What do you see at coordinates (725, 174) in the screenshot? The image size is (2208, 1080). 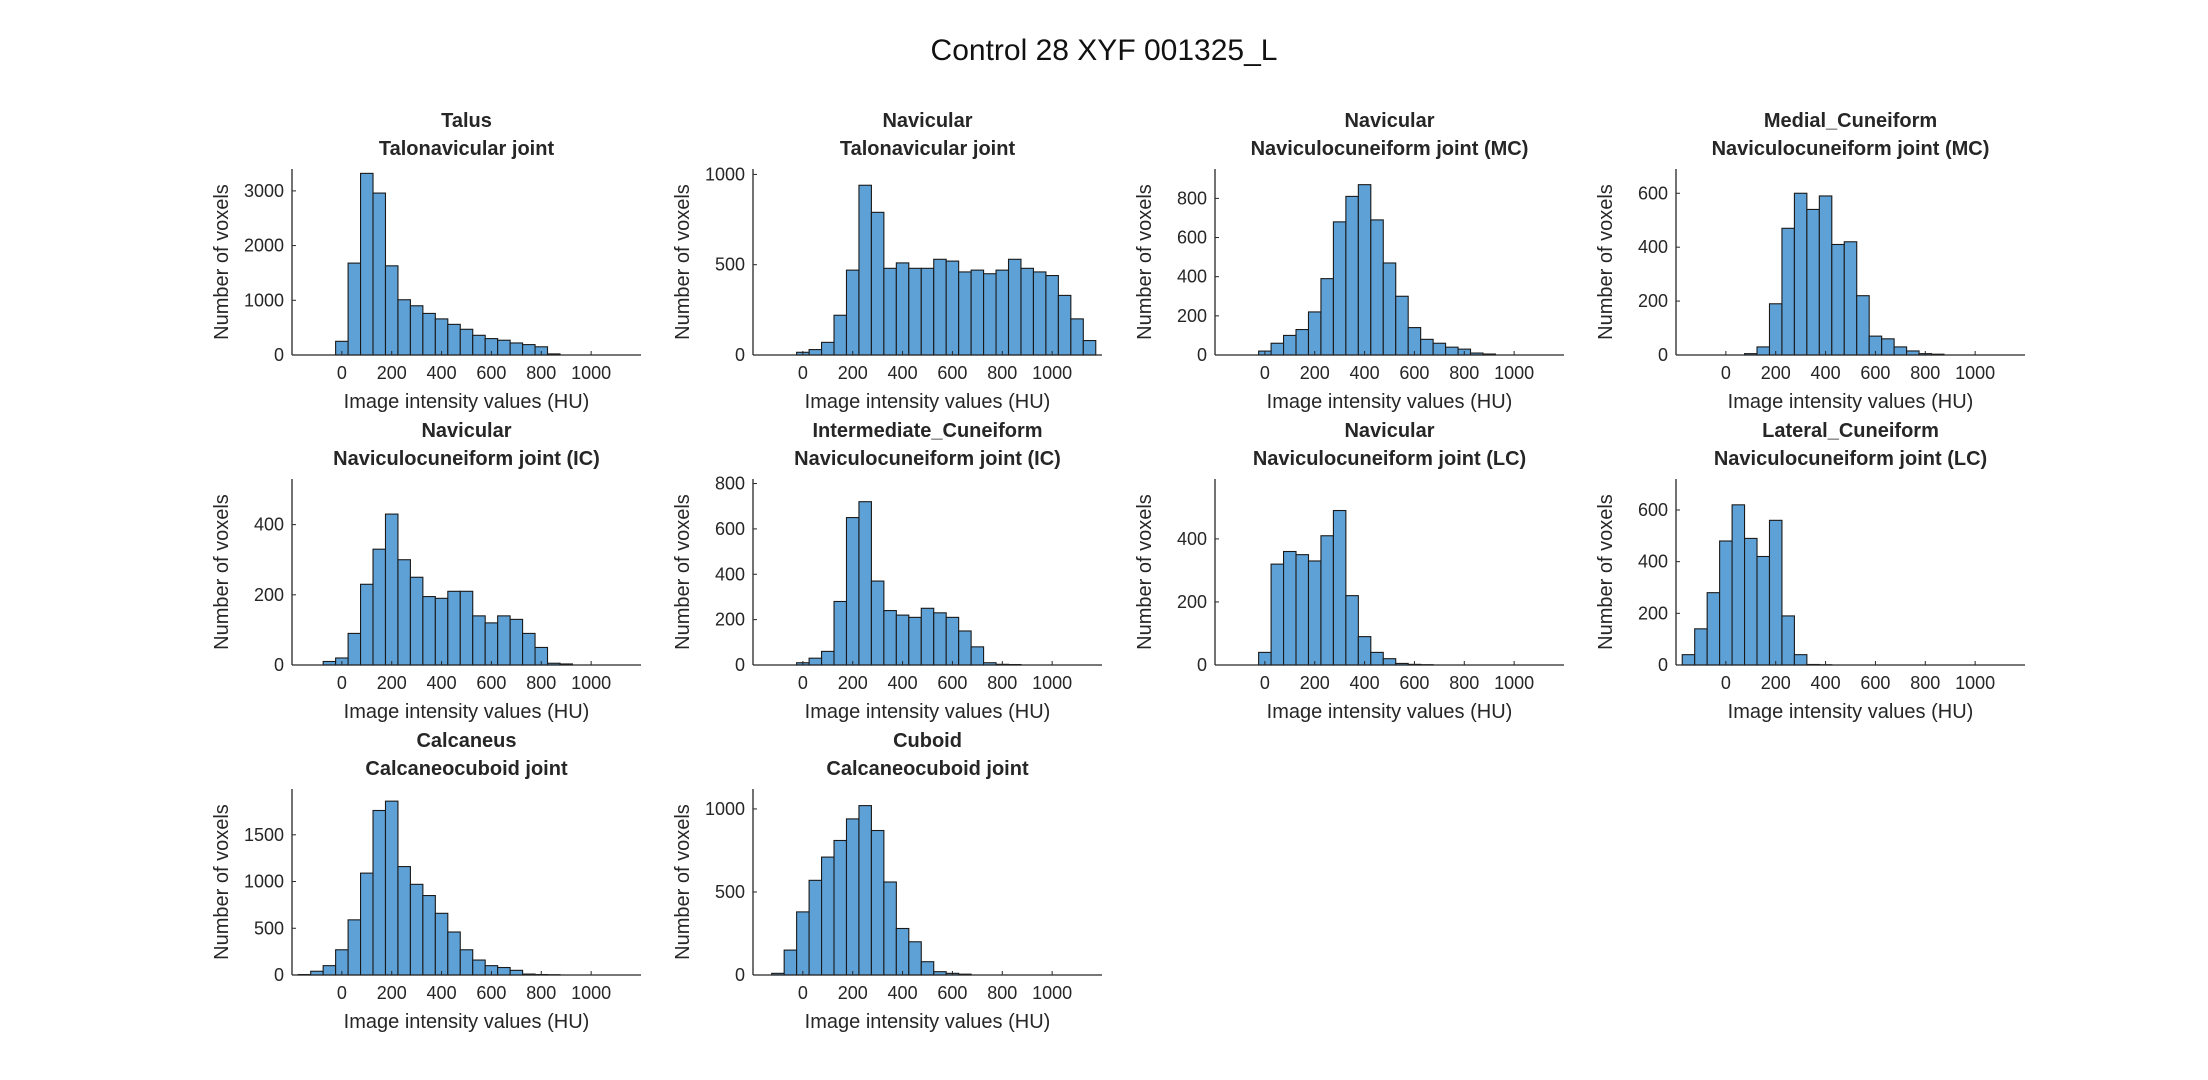 I see `y-tick-label: 1000` at bounding box center [725, 174].